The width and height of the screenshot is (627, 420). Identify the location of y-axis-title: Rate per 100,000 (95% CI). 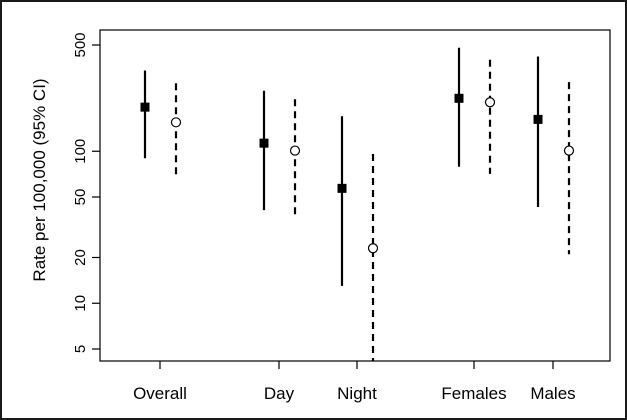
(39, 179).